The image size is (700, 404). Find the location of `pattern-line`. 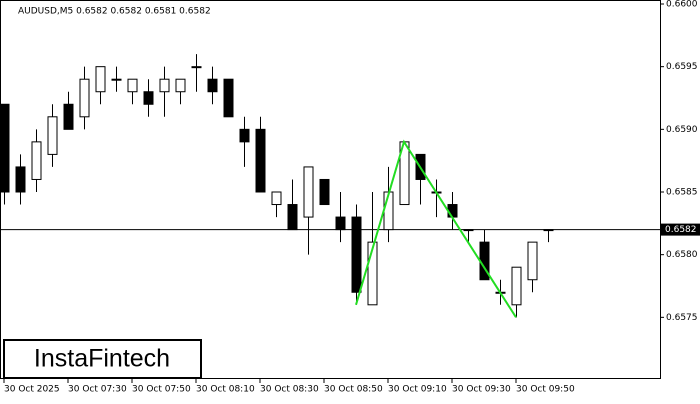

pattern-line is located at coordinates (436, 228).